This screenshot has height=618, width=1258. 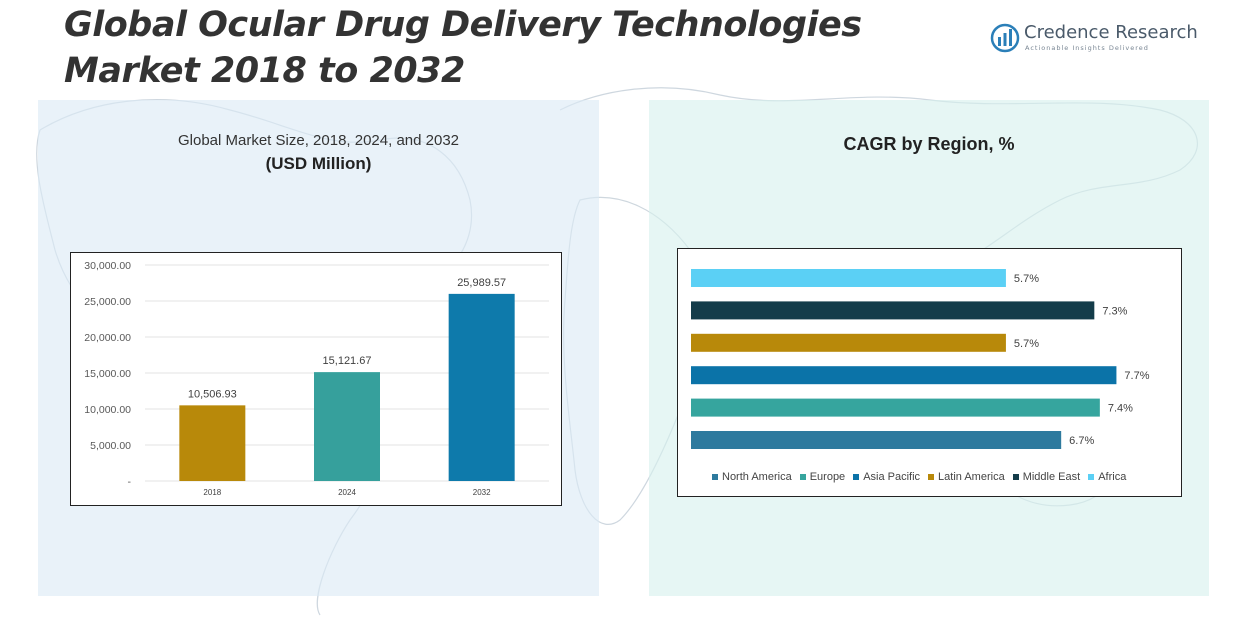 I want to click on bar-value-label: 15,121.67, so click(x=347, y=361).